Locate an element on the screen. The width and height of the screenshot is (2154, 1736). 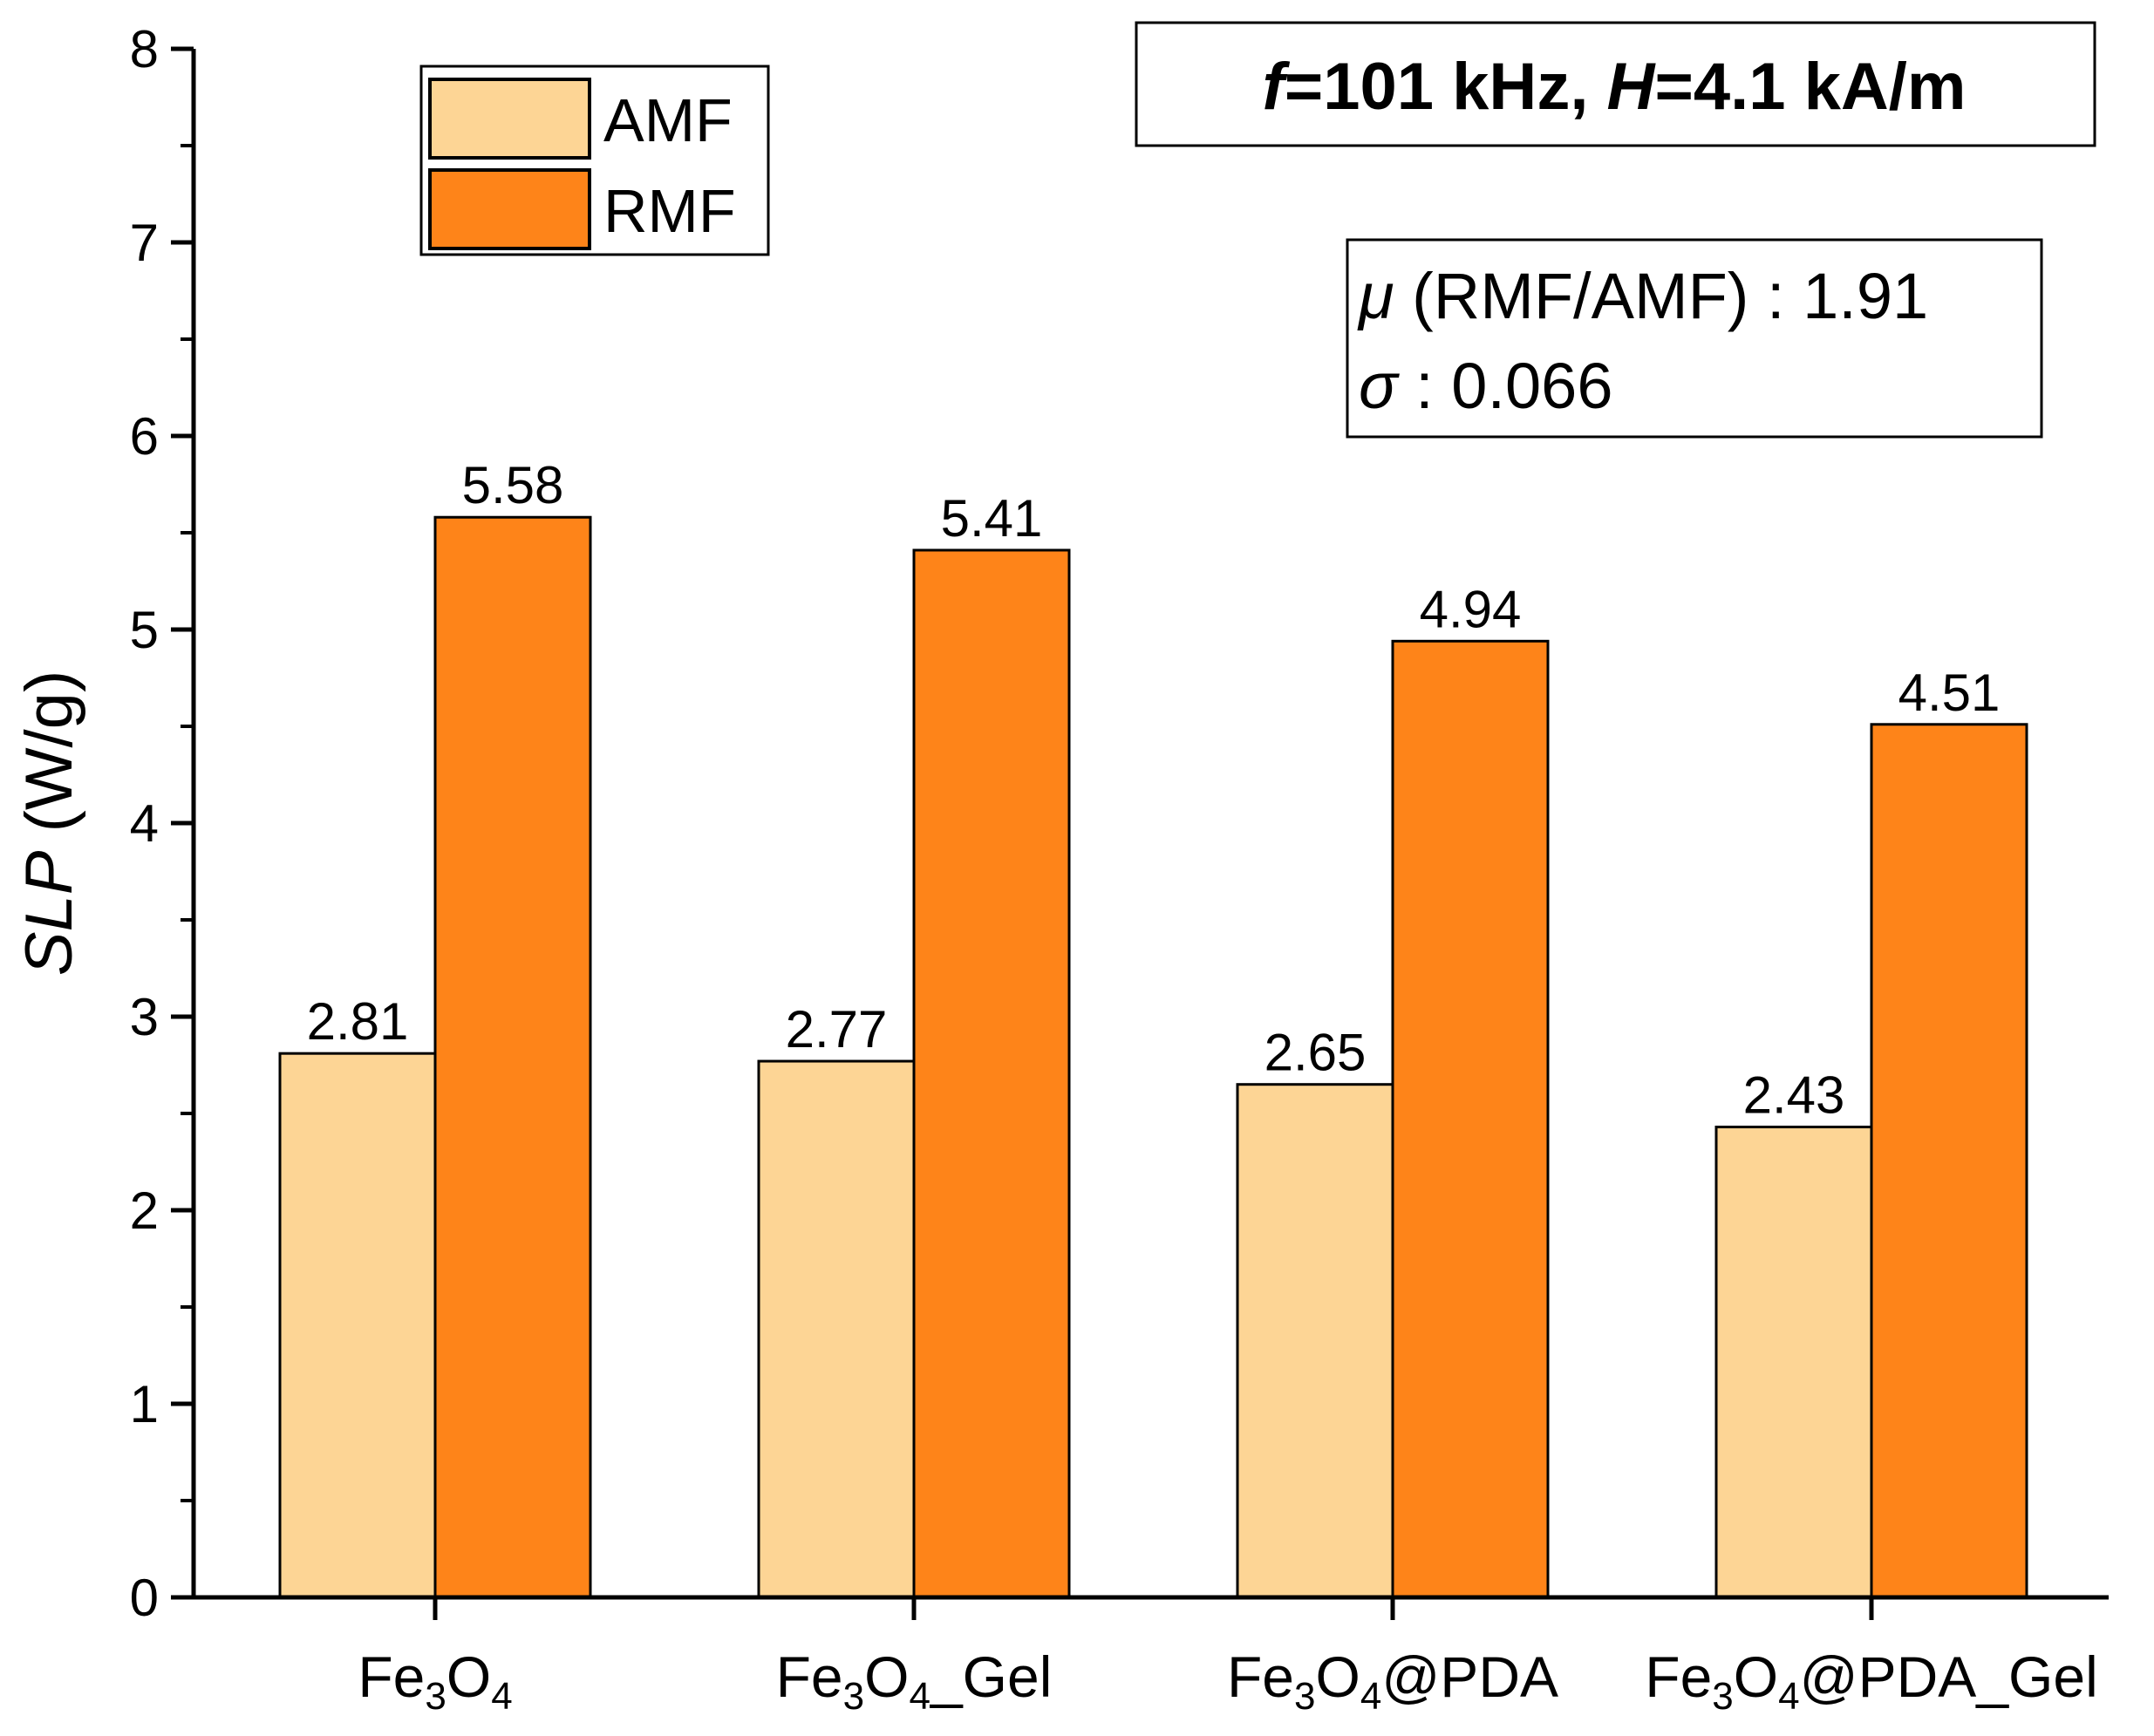
x-category-label: Fe3O4@PDA is located at coordinates (1393, 1681).